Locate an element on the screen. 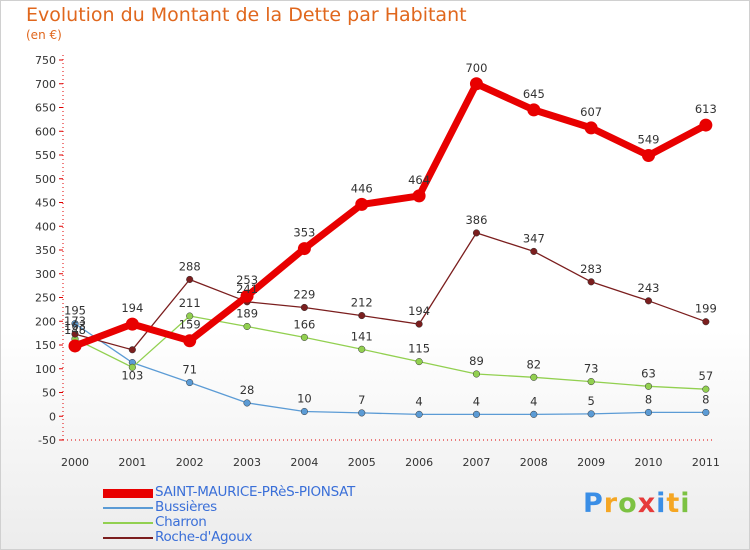 The width and height of the screenshot is (750, 550). y-tick-label: 750 is located at coordinates (45, 60).